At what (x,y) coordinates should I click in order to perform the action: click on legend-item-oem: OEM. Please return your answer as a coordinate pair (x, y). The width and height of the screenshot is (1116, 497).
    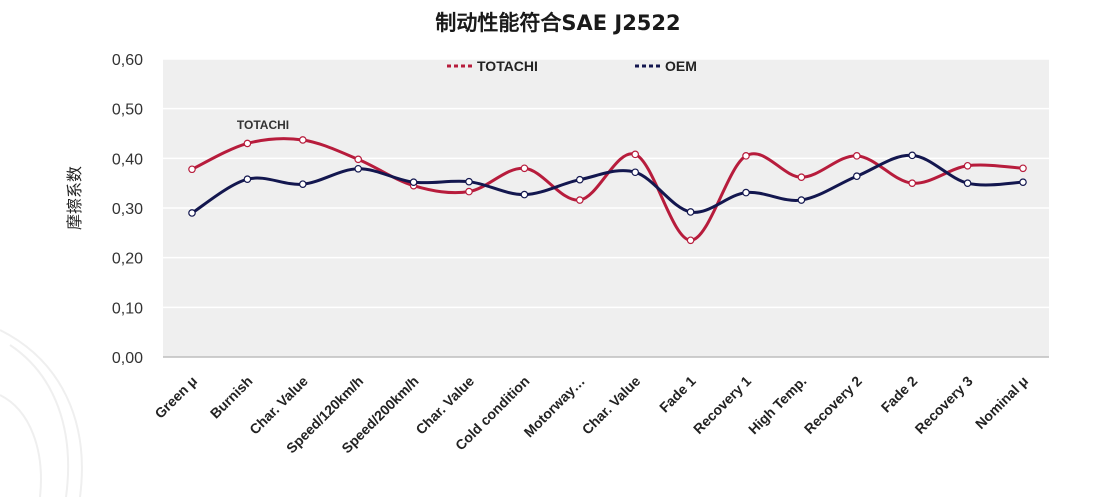
    Looking at the image, I should click on (666, 66).